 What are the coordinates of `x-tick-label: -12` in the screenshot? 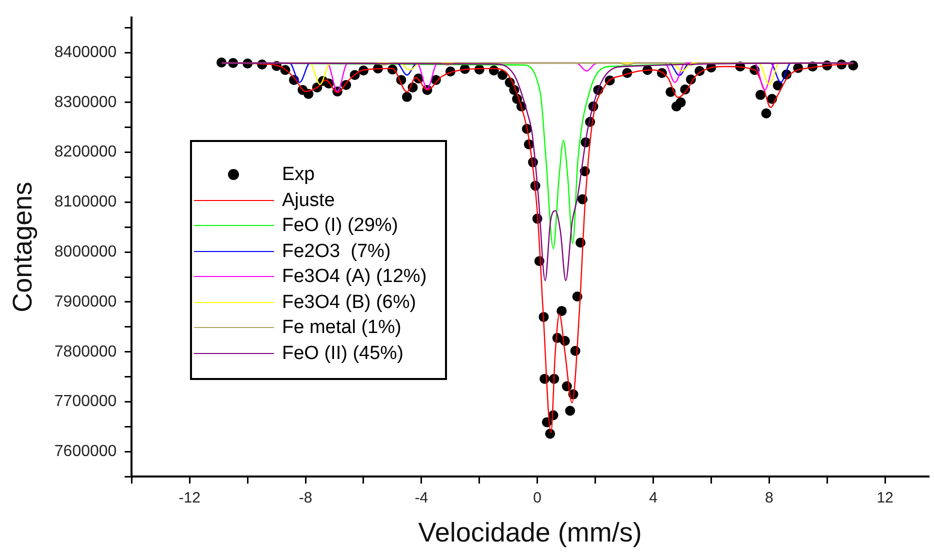 It's located at (189, 498).